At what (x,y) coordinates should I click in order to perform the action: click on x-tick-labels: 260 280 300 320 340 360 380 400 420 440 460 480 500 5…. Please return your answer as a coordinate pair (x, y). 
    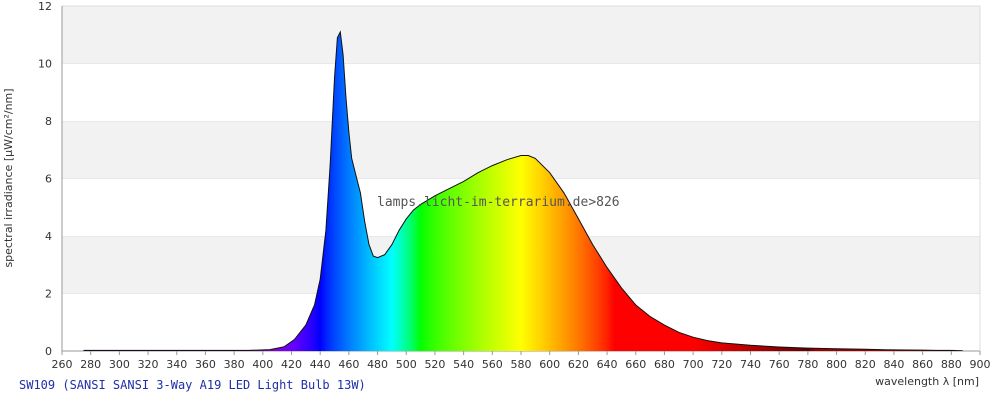
    Looking at the image, I should click on (521, 361).